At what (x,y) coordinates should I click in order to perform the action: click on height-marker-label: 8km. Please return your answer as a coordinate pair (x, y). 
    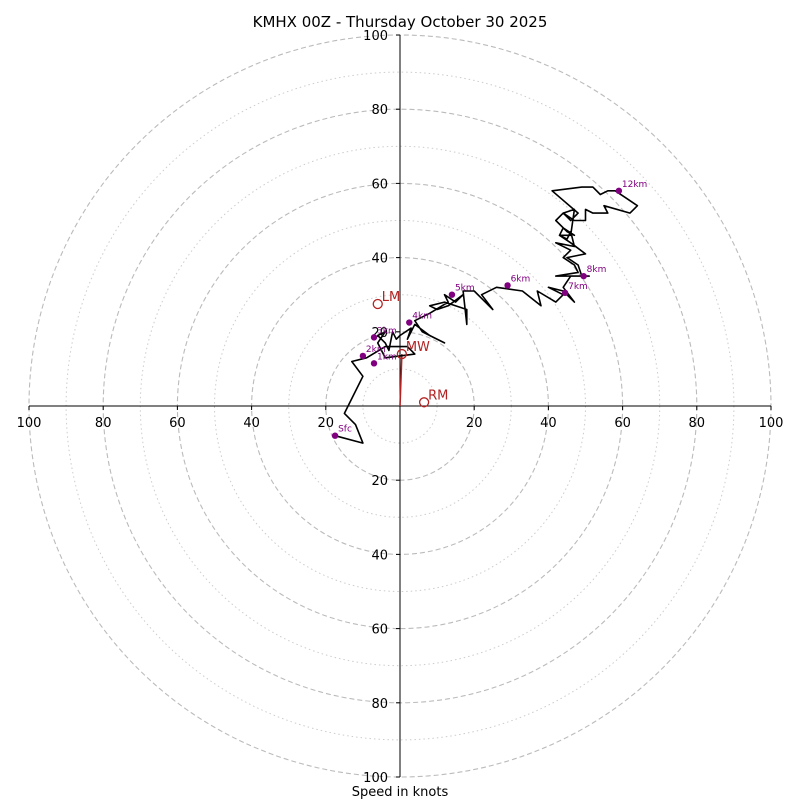
    Looking at the image, I should click on (597, 270).